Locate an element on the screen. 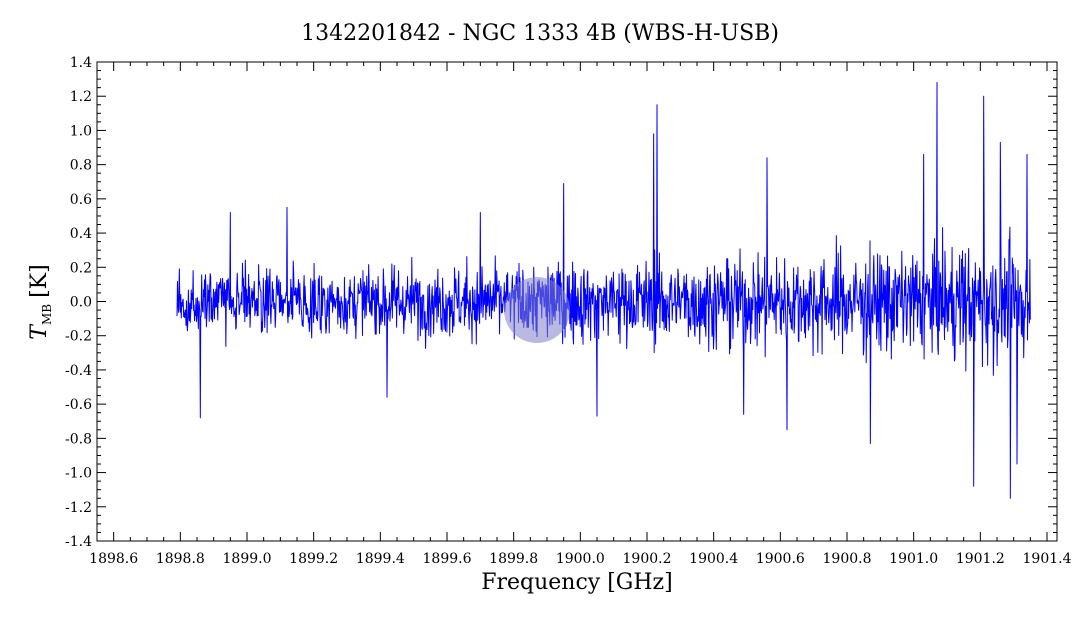  y-tick-label: -0.6 is located at coordinates (78, 405).